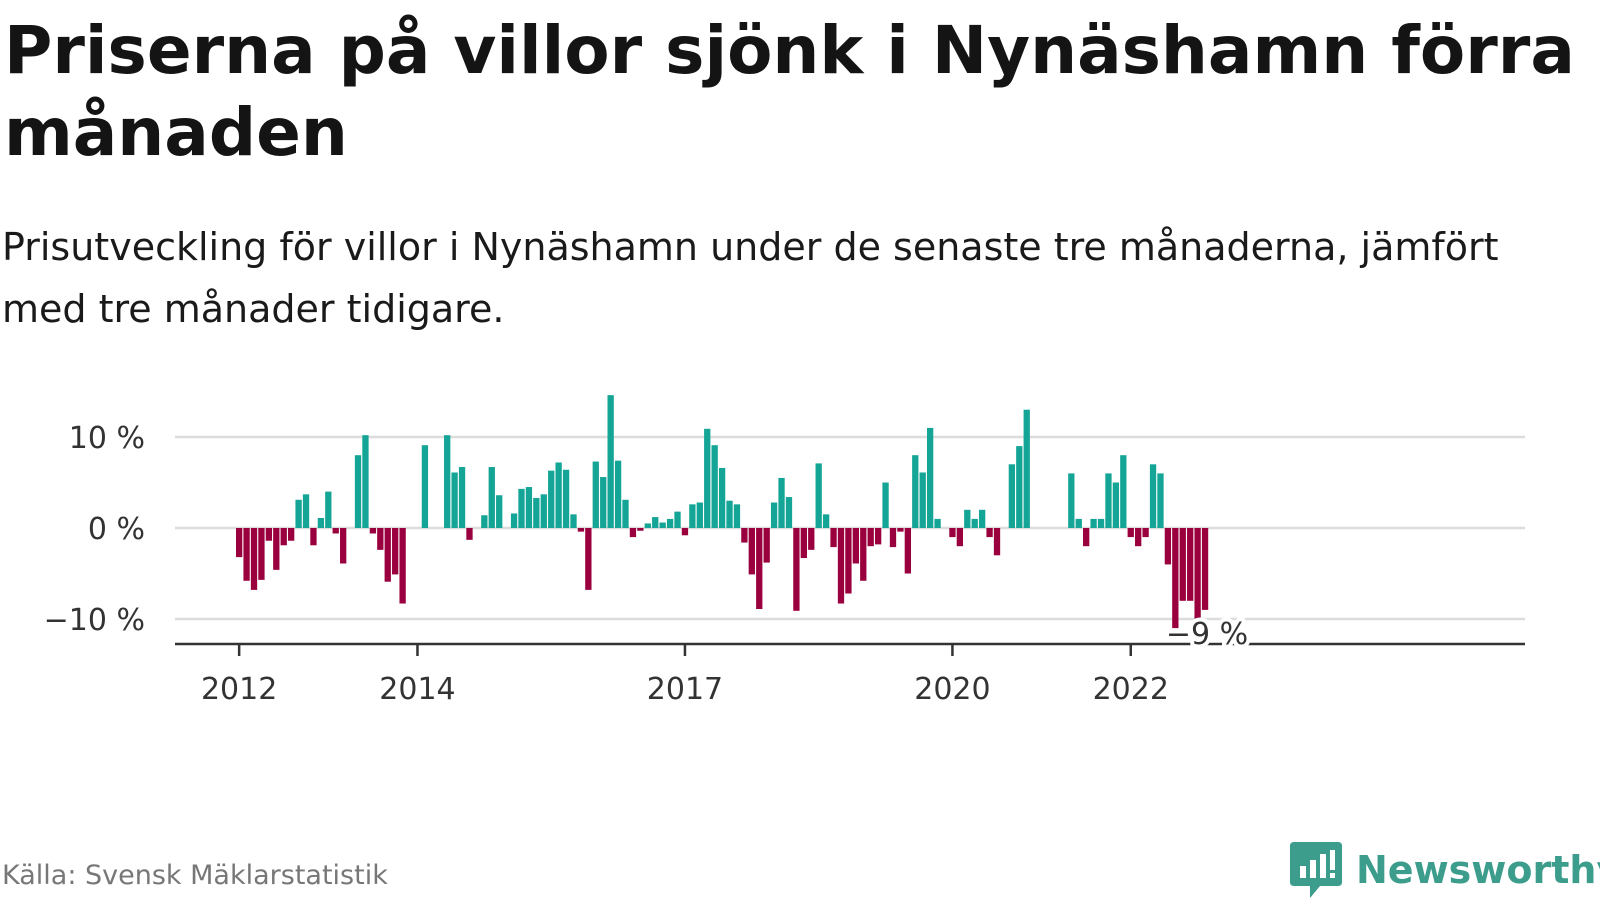 The image size is (1600, 900). Describe the element at coordinates (417, 689) in the screenshot. I see `x-tick-label: 2014` at that location.